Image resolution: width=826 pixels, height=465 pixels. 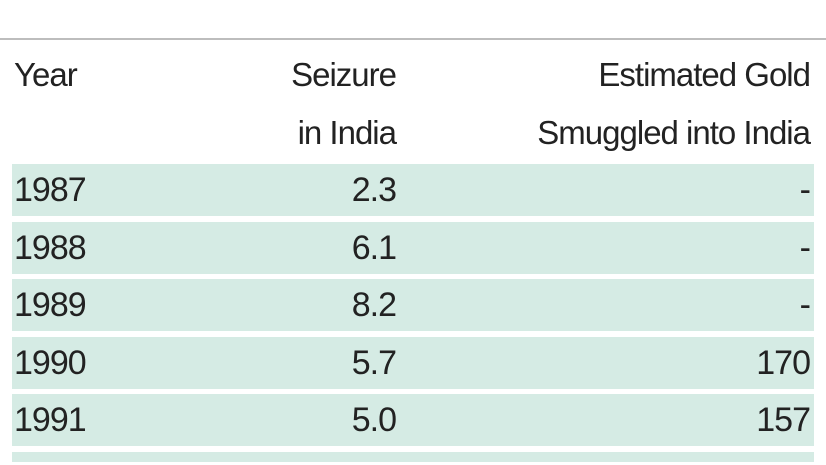 What do you see at coordinates (374, 190) in the screenshot?
I see `table-cell: 2.3` at bounding box center [374, 190].